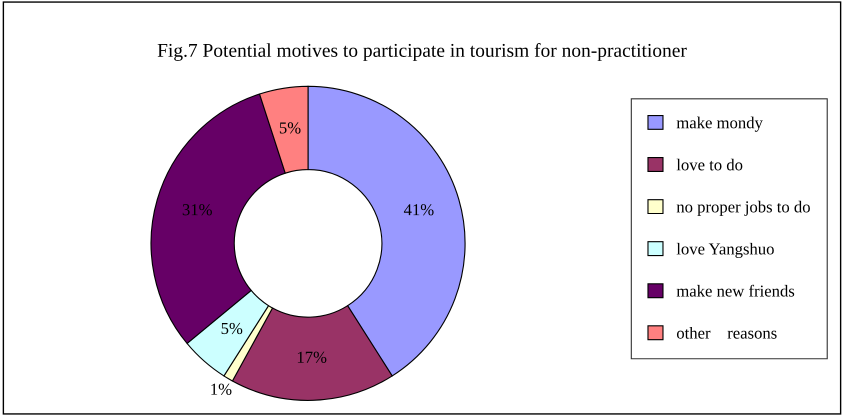  I want to click on legend-label: make new friends, so click(735, 290).